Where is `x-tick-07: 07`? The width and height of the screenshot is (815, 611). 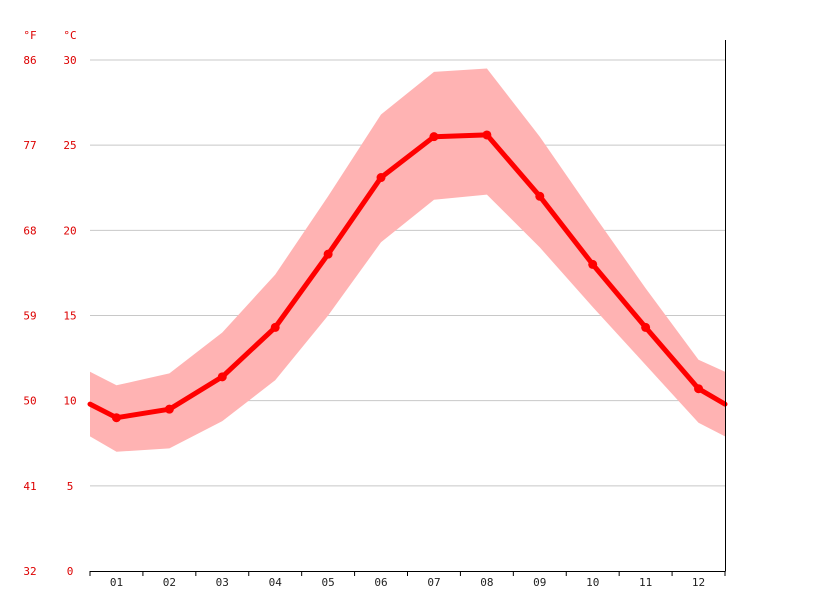 x-tick-07: 07 is located at coordinates (433, 582).